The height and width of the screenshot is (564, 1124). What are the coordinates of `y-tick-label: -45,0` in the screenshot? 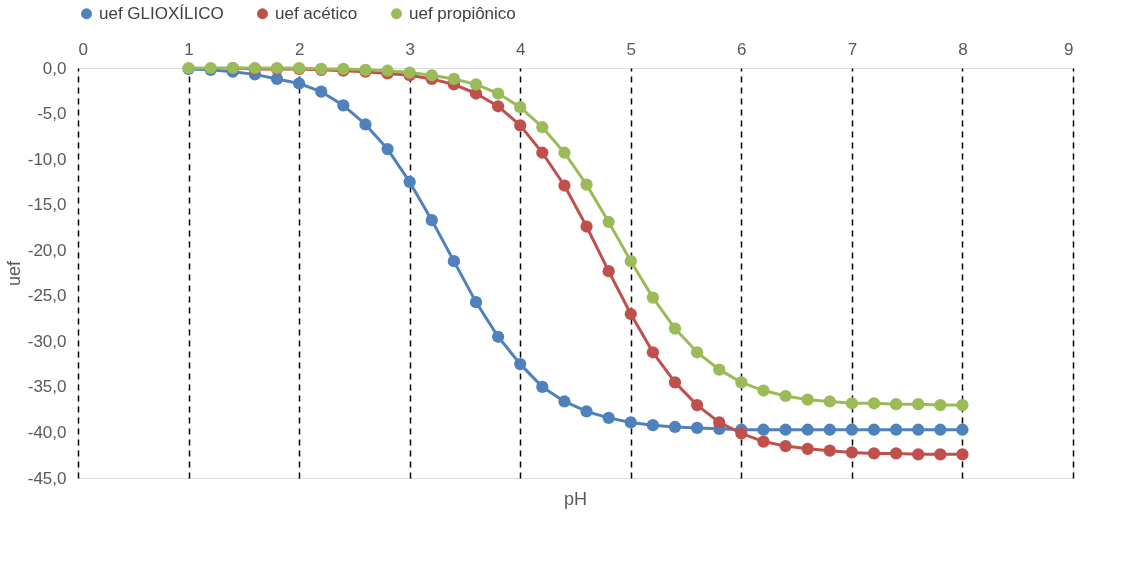 It's located at (47, 478).